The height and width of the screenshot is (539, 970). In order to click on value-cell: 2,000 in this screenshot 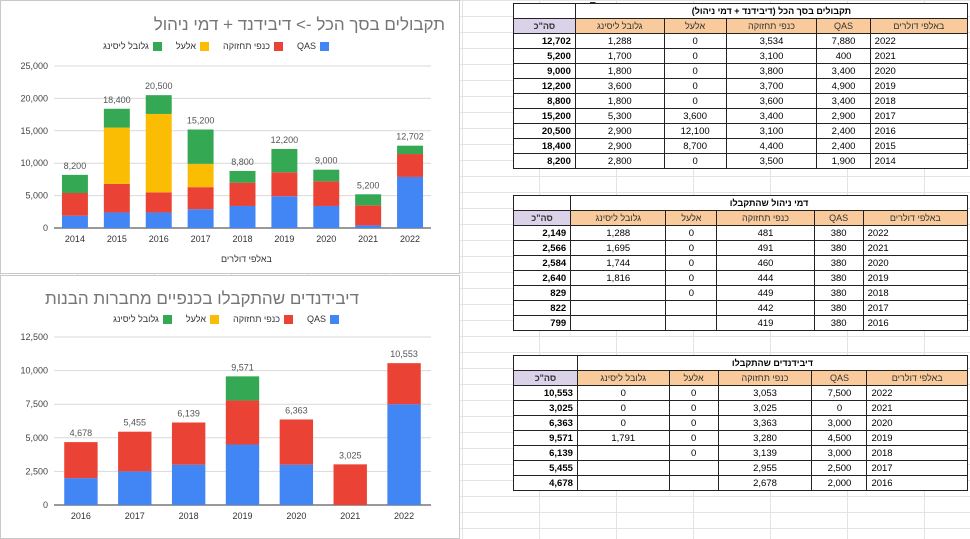, I will do `click(839, 483)`.